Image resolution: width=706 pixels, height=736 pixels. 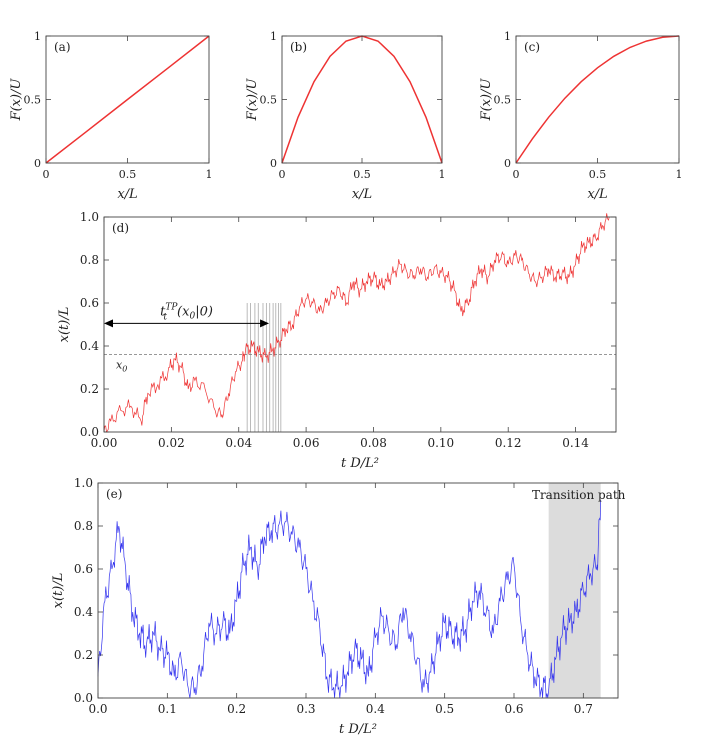 What do you see at coordinates (265, 323) in the screenshot?
I see `arrow-head-right` at bounding box center [265, 323].